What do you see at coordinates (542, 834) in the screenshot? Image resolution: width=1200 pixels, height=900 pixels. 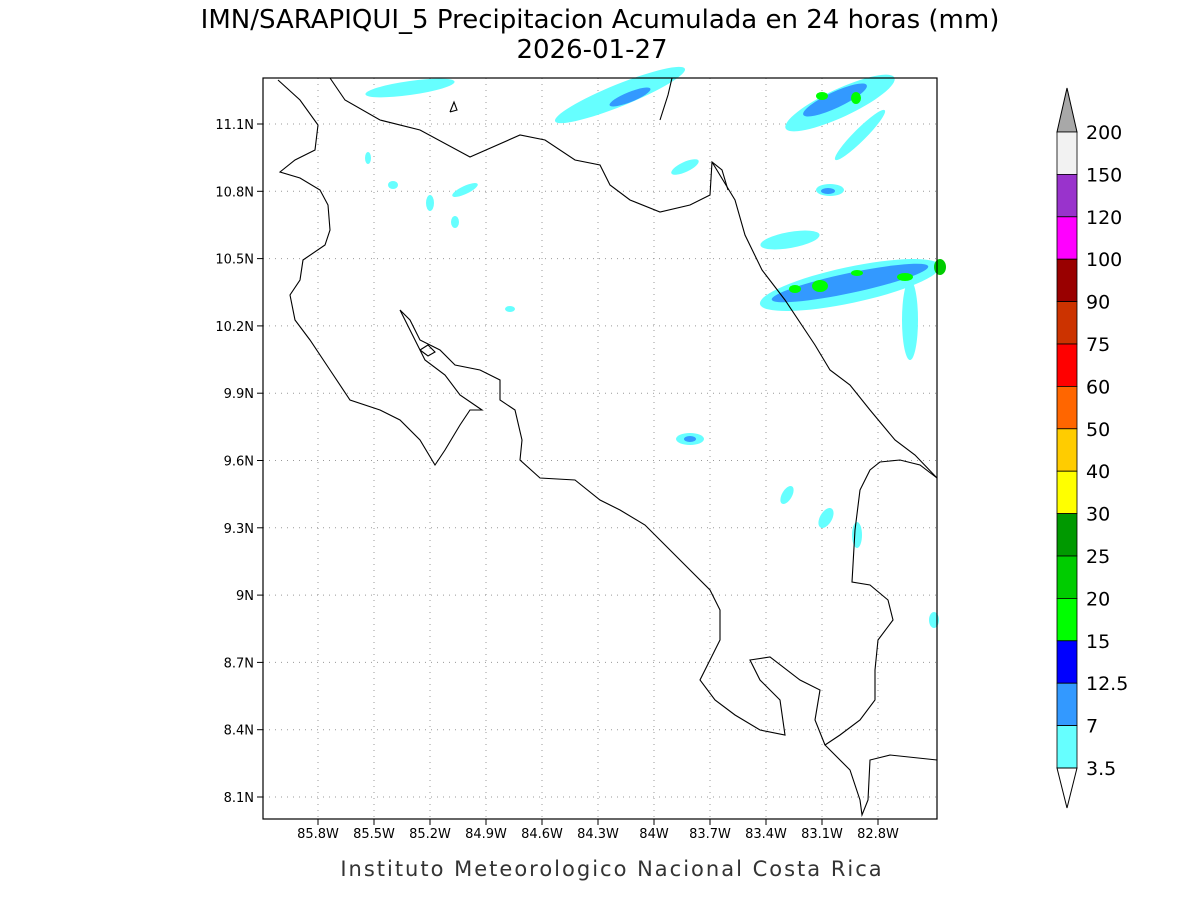 I see `x-tick-label: 84.6W` at bounding box center [542, 834].